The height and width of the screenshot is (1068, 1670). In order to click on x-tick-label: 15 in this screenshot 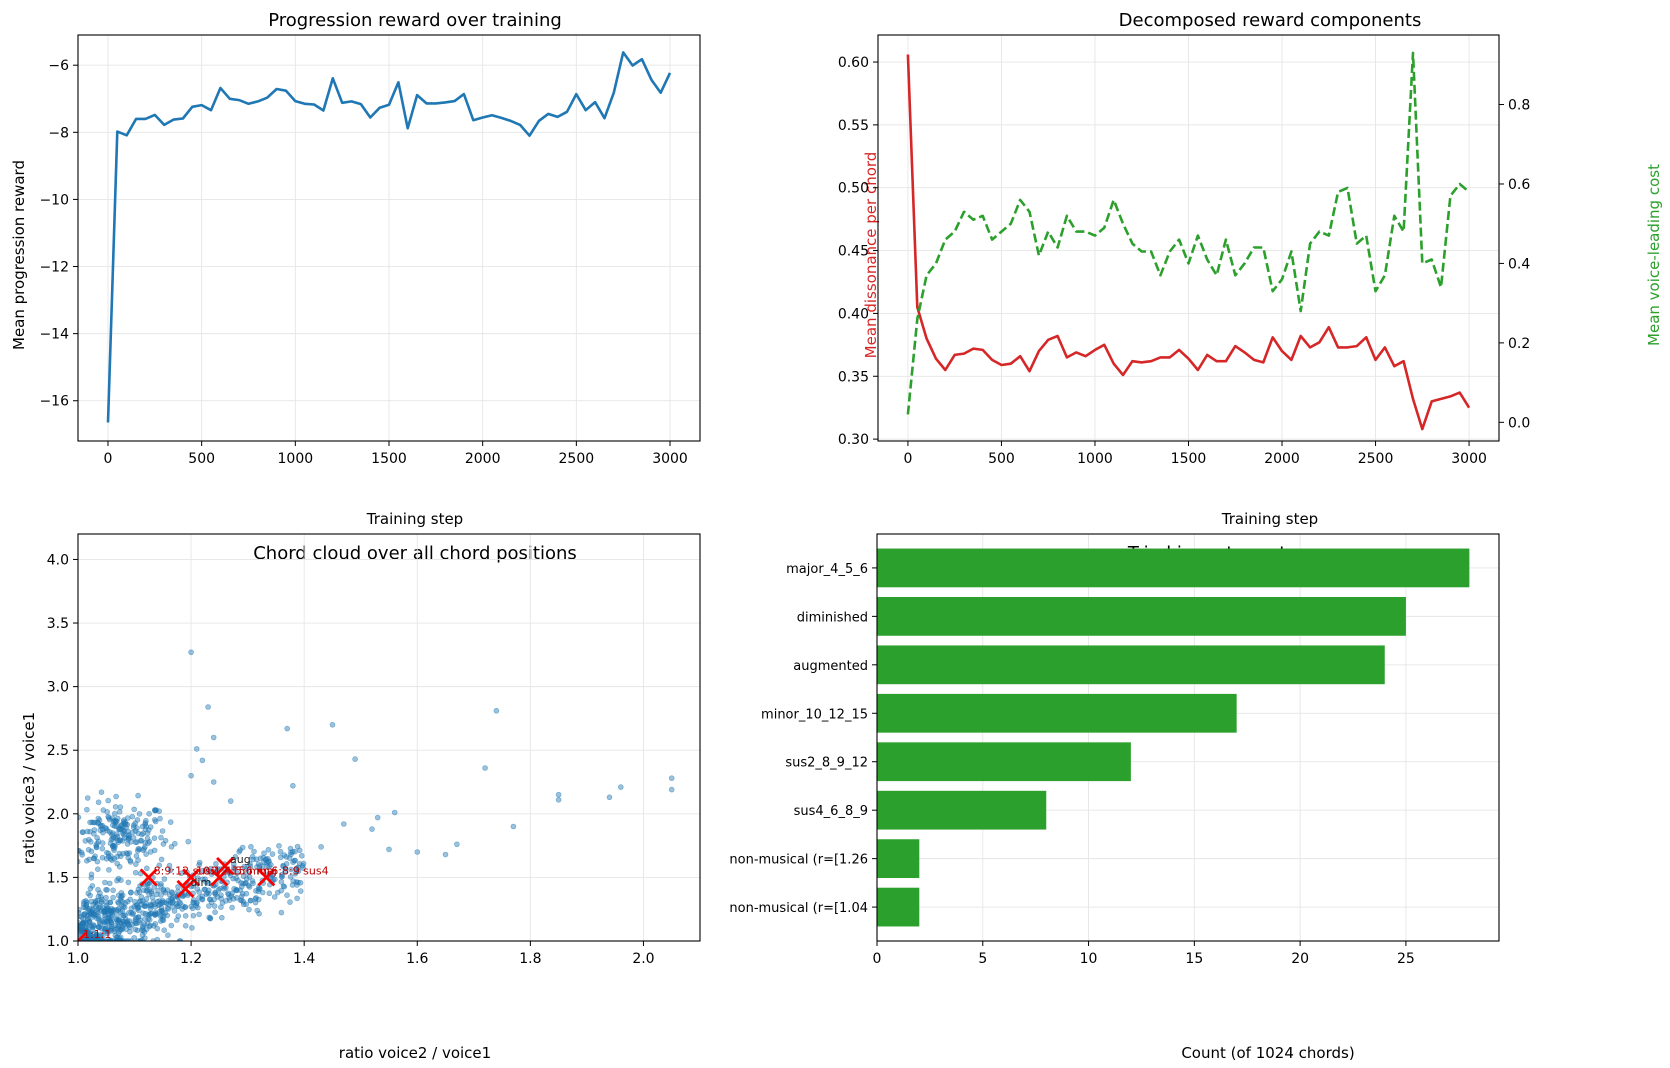, I will do `click(1194, 959)`.